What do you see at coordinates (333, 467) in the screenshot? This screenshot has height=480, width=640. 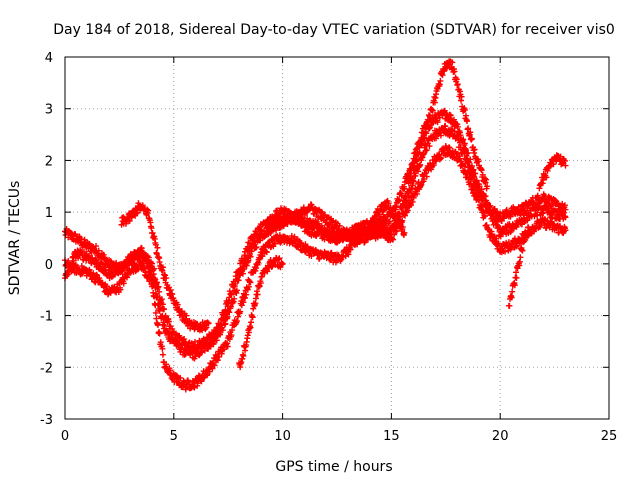 I see `x-axis-title: GPS time / hours` at bounding box center [333, 467].